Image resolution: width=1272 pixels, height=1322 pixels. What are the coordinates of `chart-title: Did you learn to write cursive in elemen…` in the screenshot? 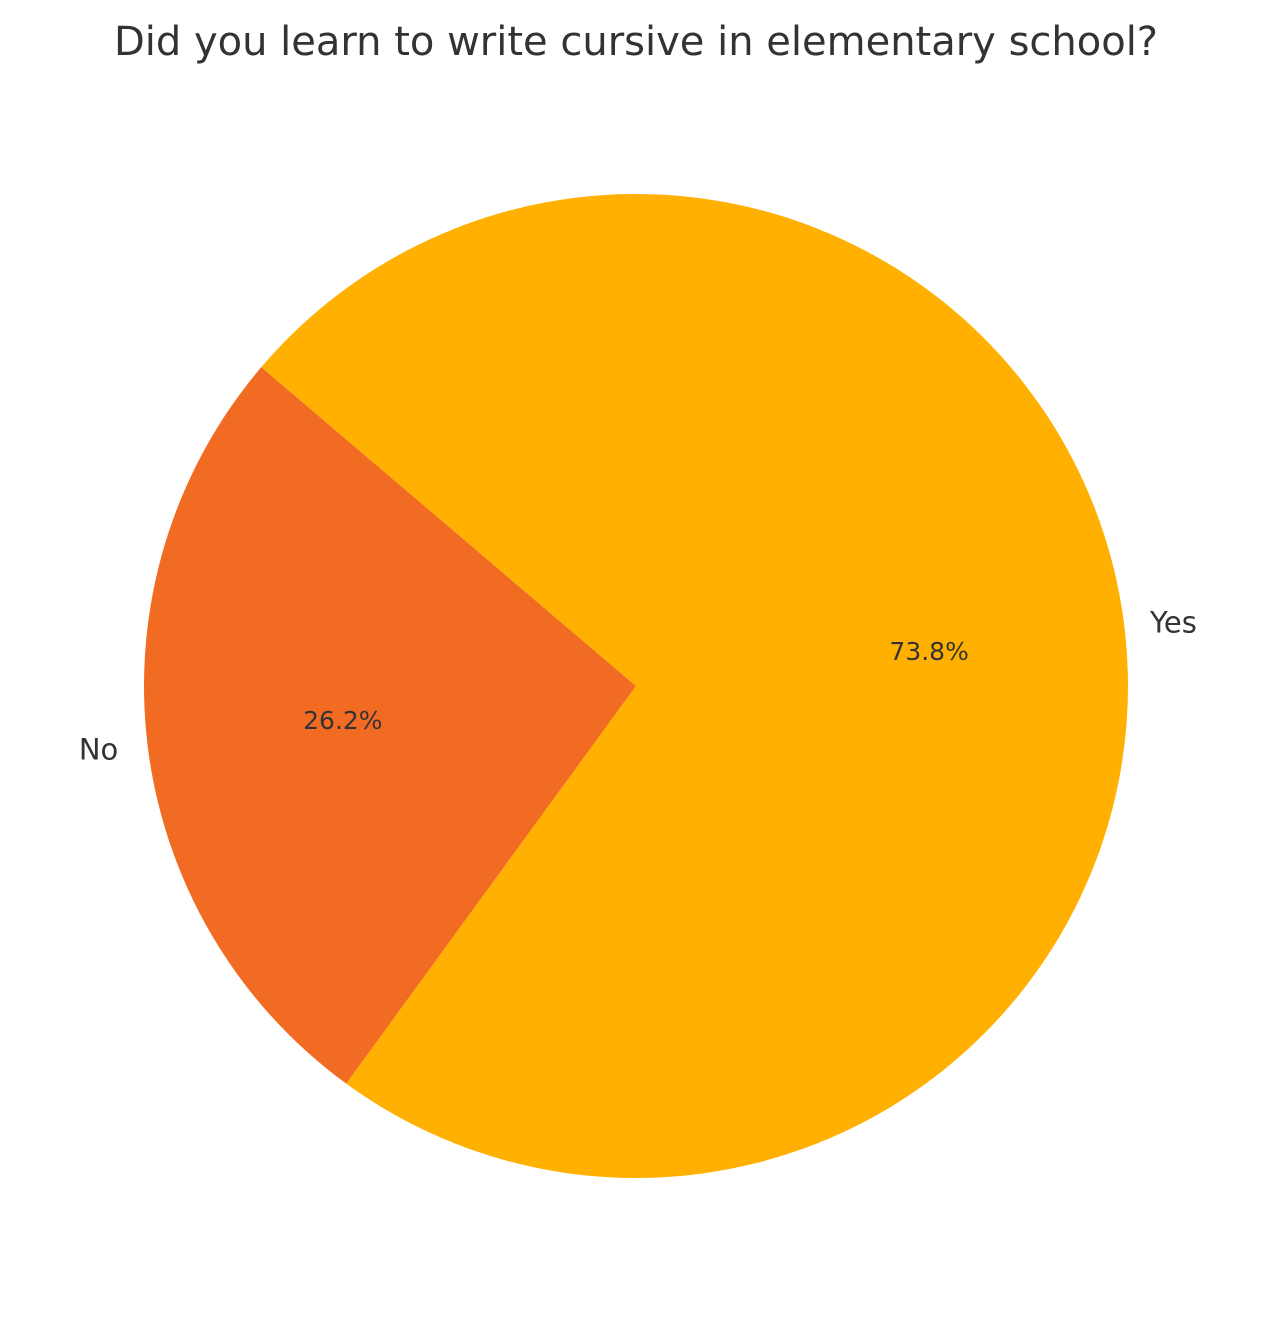 It's located at (636, 42).